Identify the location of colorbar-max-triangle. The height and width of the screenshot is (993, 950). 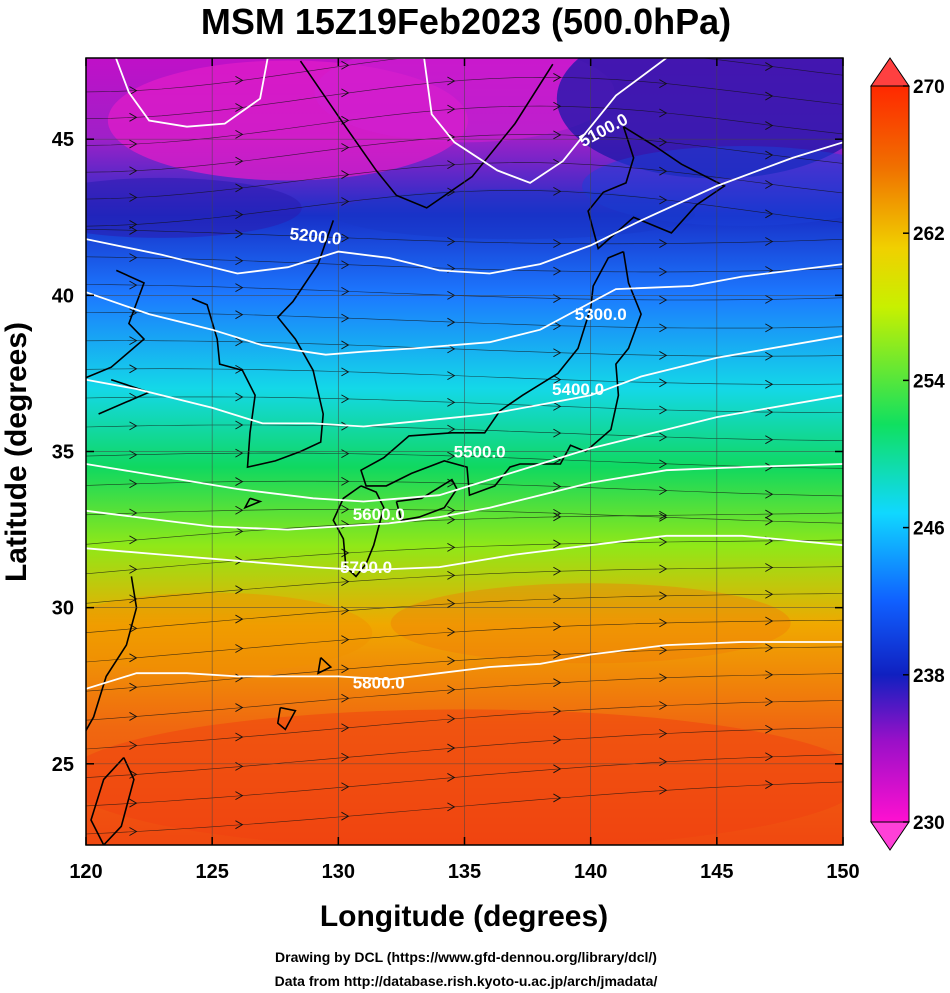
(890, 72).